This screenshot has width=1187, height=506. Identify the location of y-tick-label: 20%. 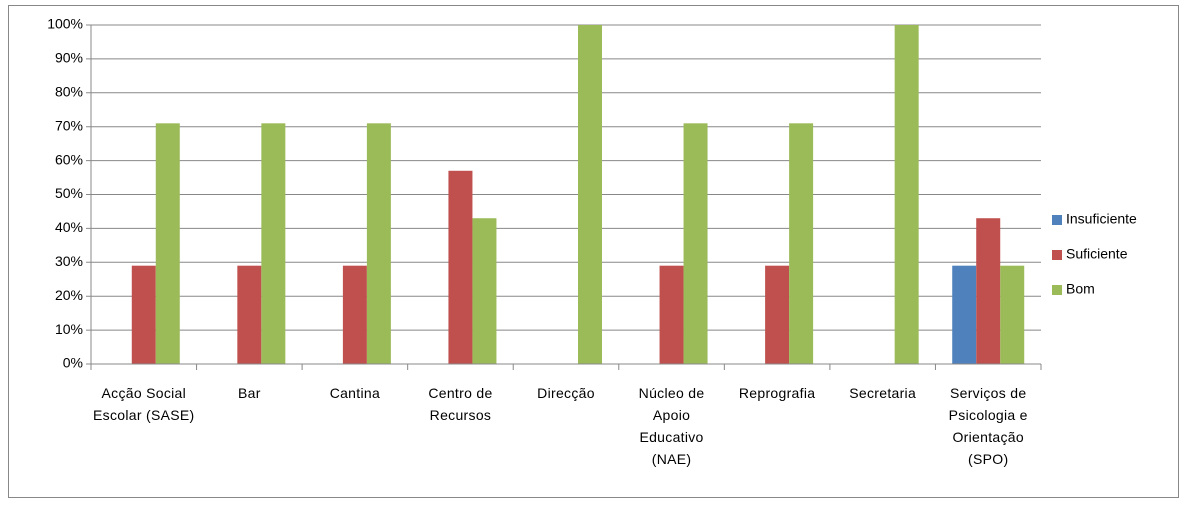
(69, 295).